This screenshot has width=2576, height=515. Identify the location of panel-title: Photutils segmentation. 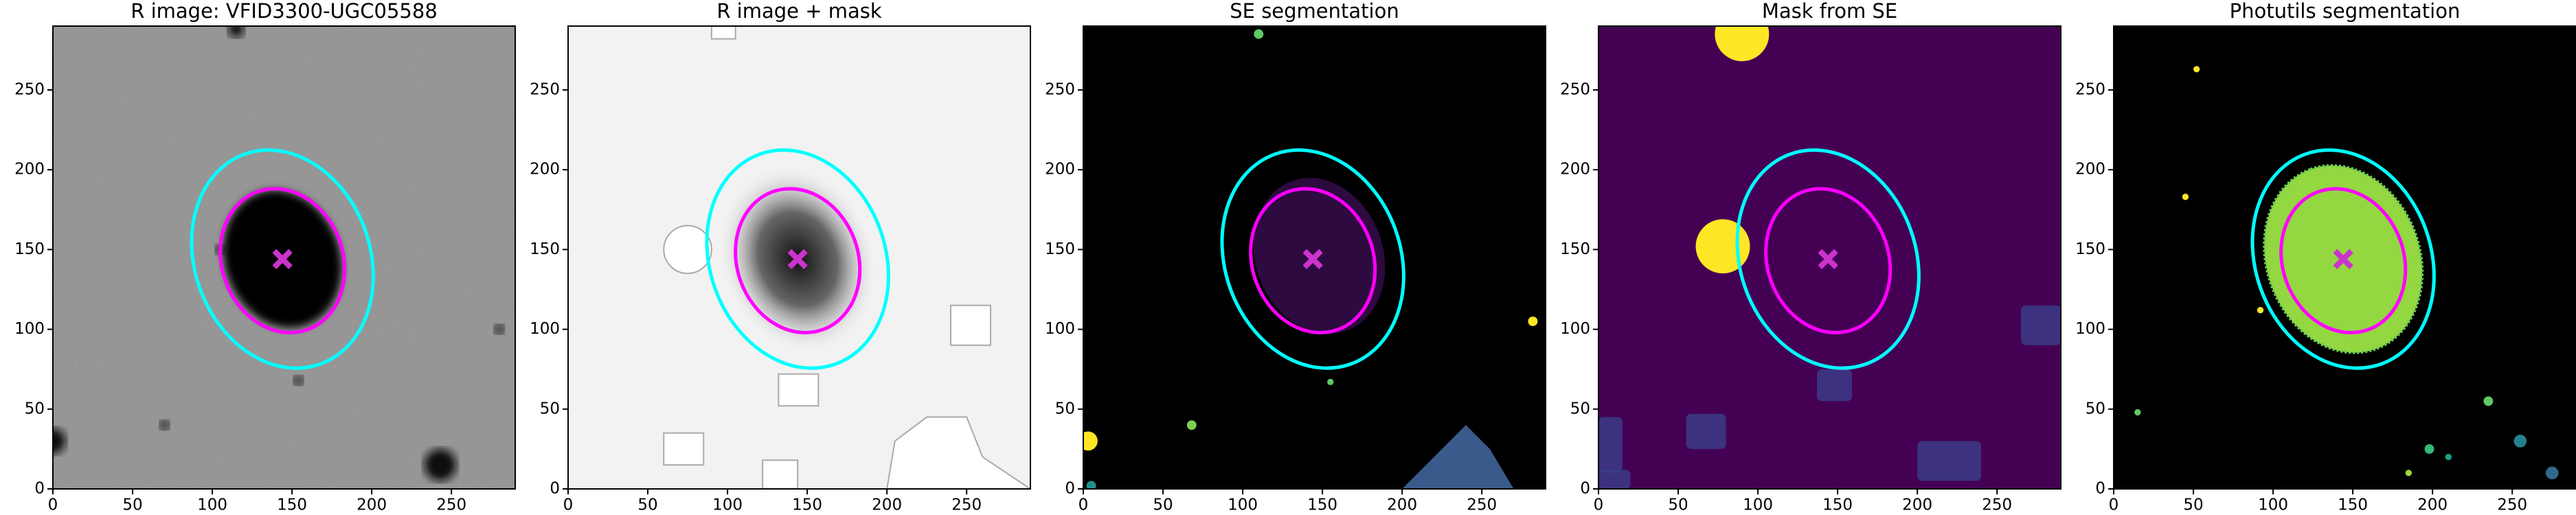
(2345, 11).